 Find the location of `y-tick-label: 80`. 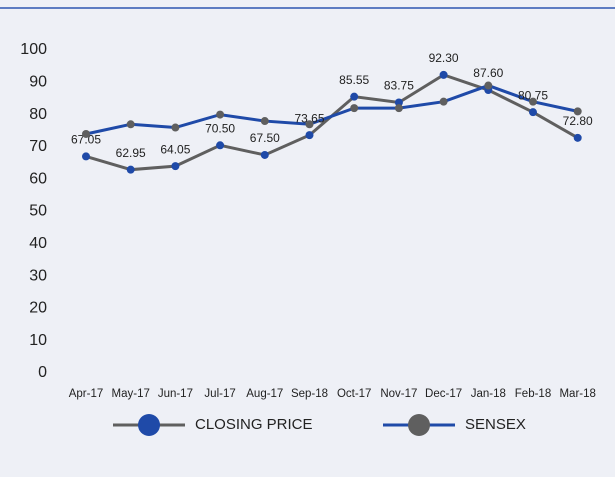

y-tick-label: 80 is located at coordinates (38, 114).